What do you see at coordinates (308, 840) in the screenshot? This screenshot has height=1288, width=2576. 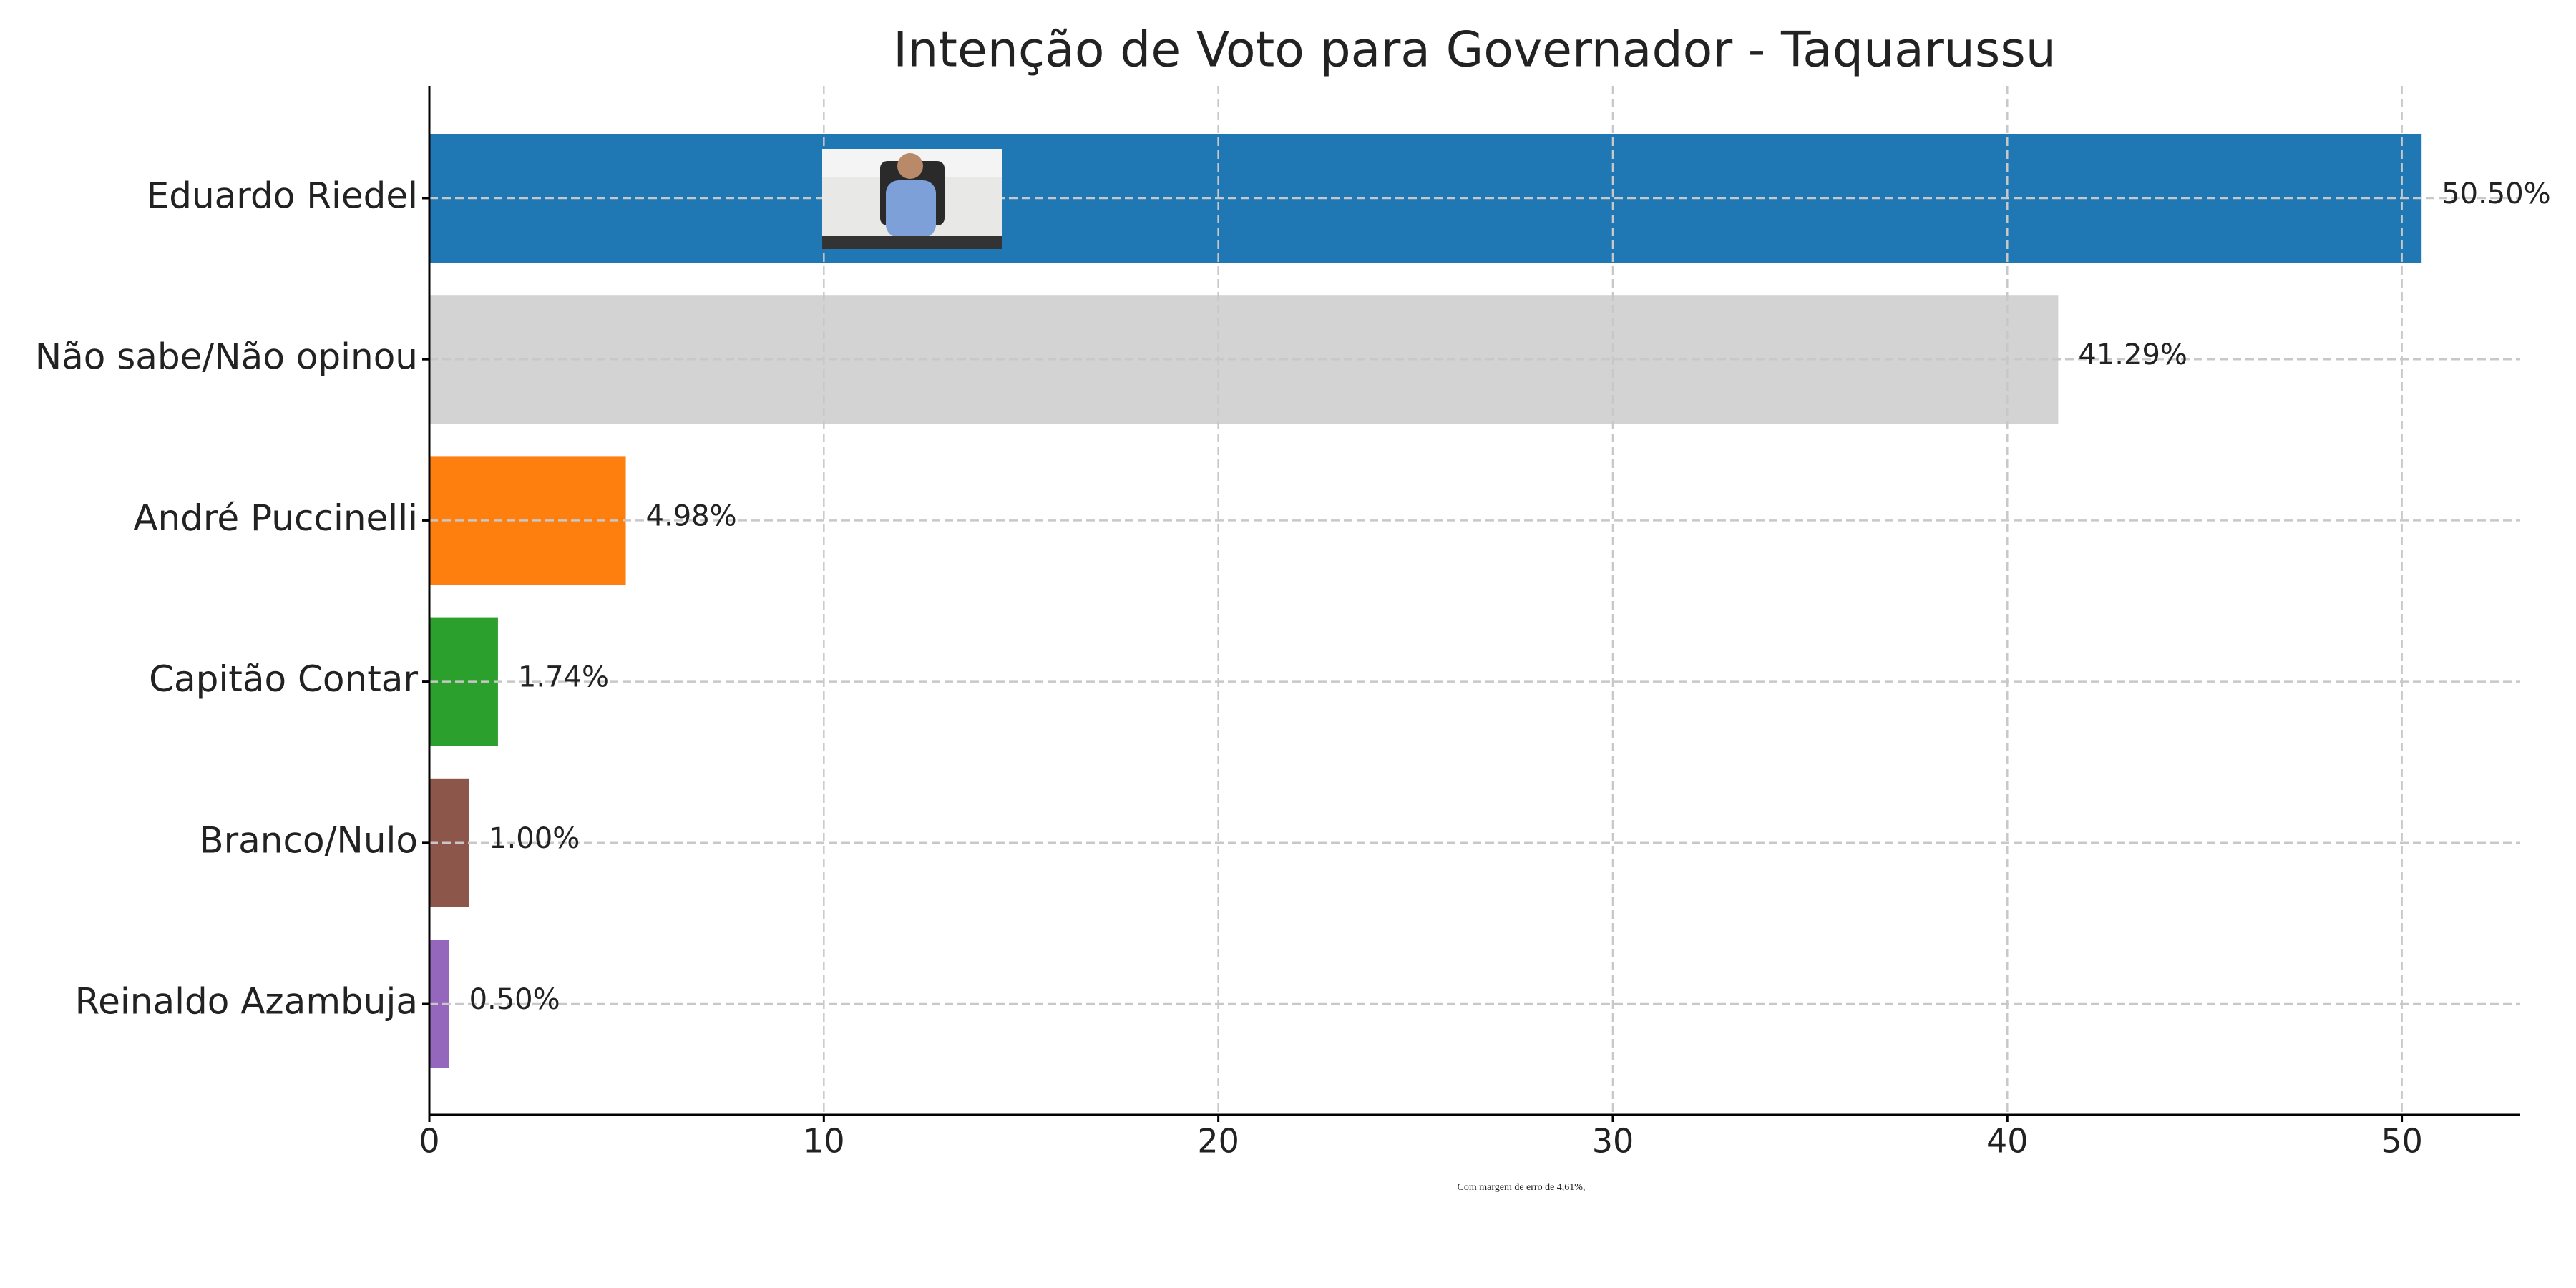 I see `y-tick-label: Branco/Nulo` at bounding box center [308, 840].